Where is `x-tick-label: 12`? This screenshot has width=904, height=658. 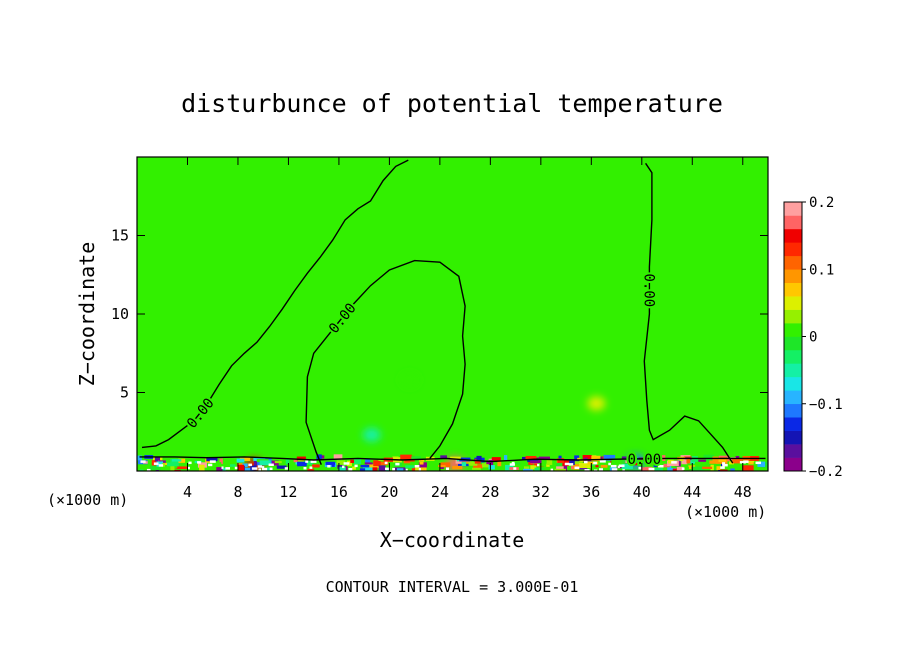
x-tick-label: 12 is located at coordinates (288, 492).